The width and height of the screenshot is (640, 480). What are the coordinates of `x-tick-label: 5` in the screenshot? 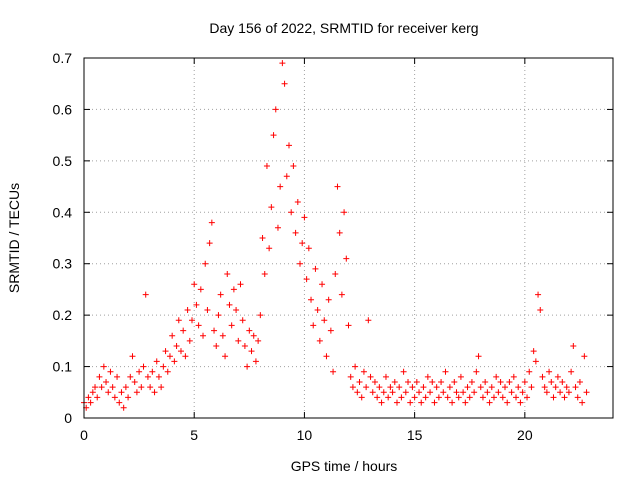 It's located at (194, 435).